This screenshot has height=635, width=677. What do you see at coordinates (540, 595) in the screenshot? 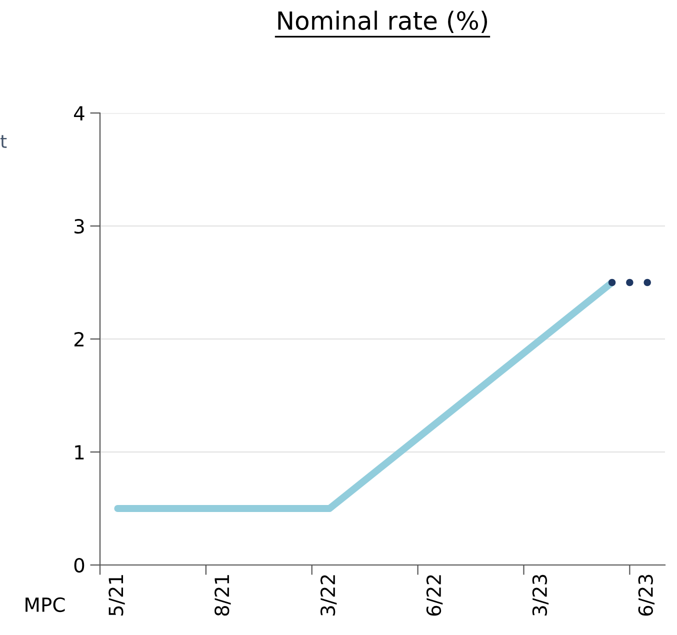
I see `x-tick-label: 3/23` at bounding box center [540, 595].